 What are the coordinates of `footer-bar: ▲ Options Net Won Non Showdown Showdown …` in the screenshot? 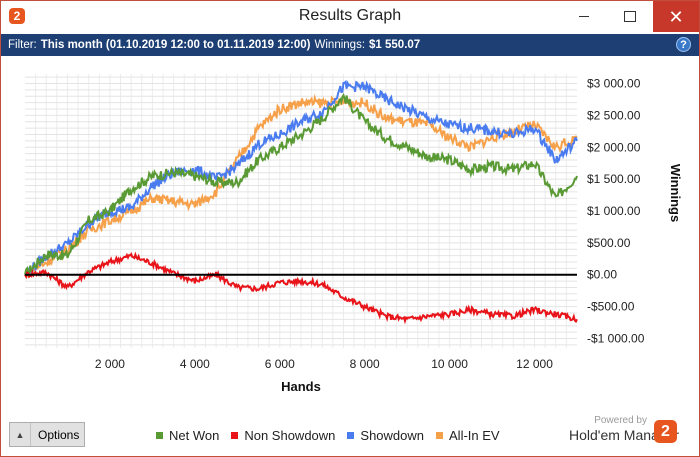 It's located at (350, 435).